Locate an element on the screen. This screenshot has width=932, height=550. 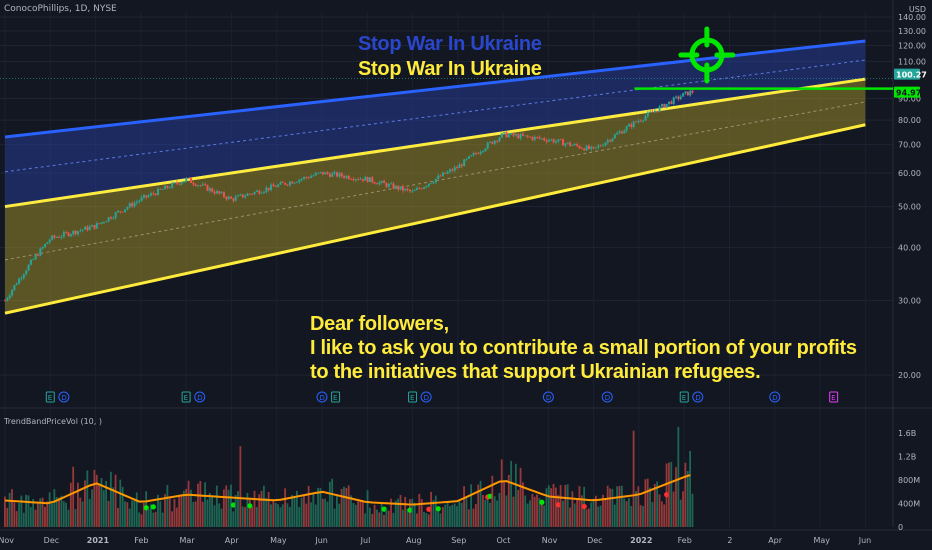
volume-y-tick-2: 800M is located at coordinates (909, 480).